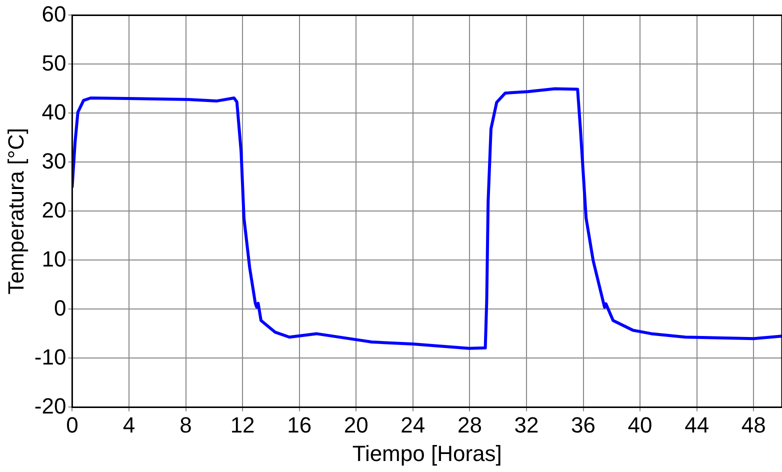  What do you see at coordinates (54, 13) in the screenshot?
I see `y-tick-label: 60` at bounding box center [54, 13].